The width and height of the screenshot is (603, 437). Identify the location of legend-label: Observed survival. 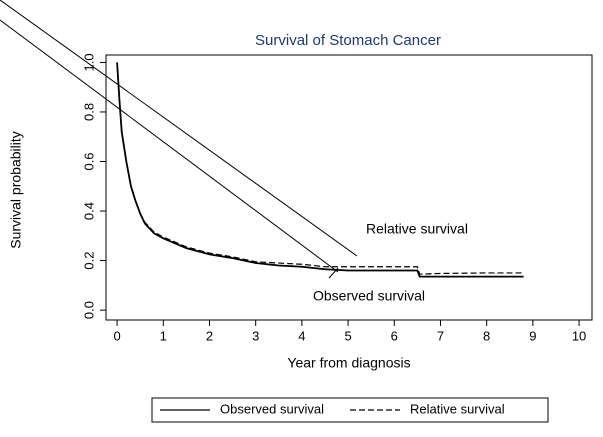
(272, 408).